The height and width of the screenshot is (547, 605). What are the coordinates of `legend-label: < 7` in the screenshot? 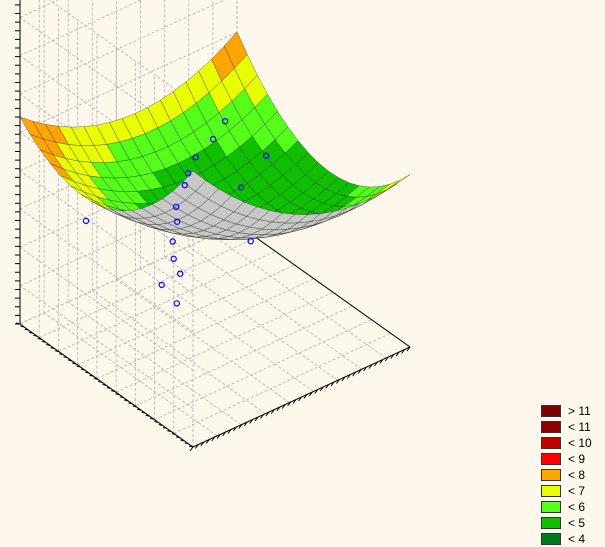 It's located at (577, 491).